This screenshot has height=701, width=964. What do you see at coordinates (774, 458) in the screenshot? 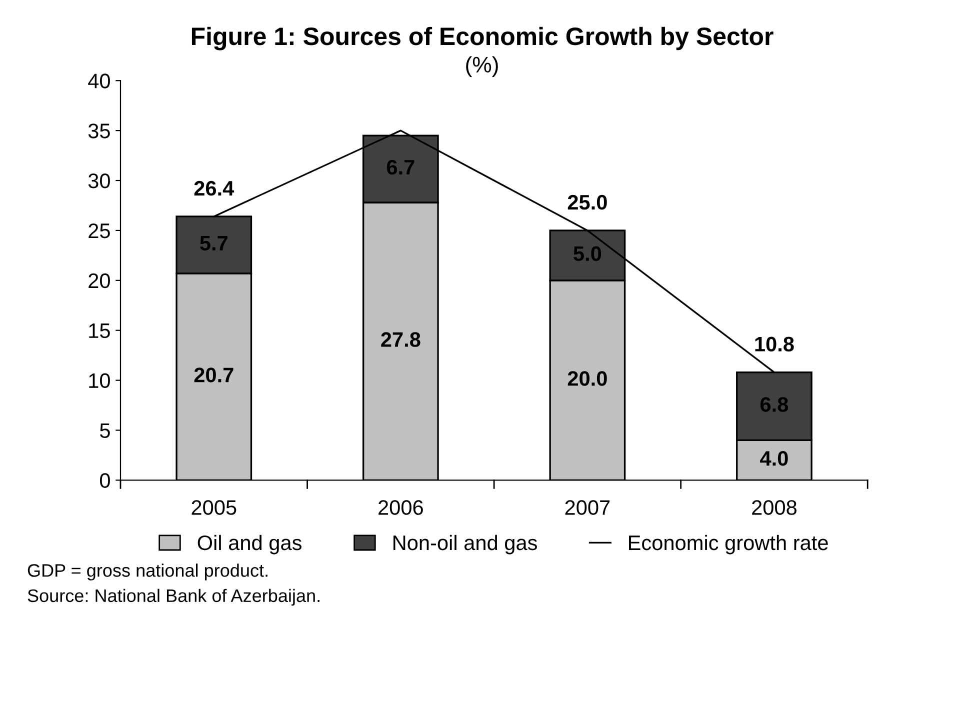
I see `data-label: 4.0` at bounding box center [774, 458].